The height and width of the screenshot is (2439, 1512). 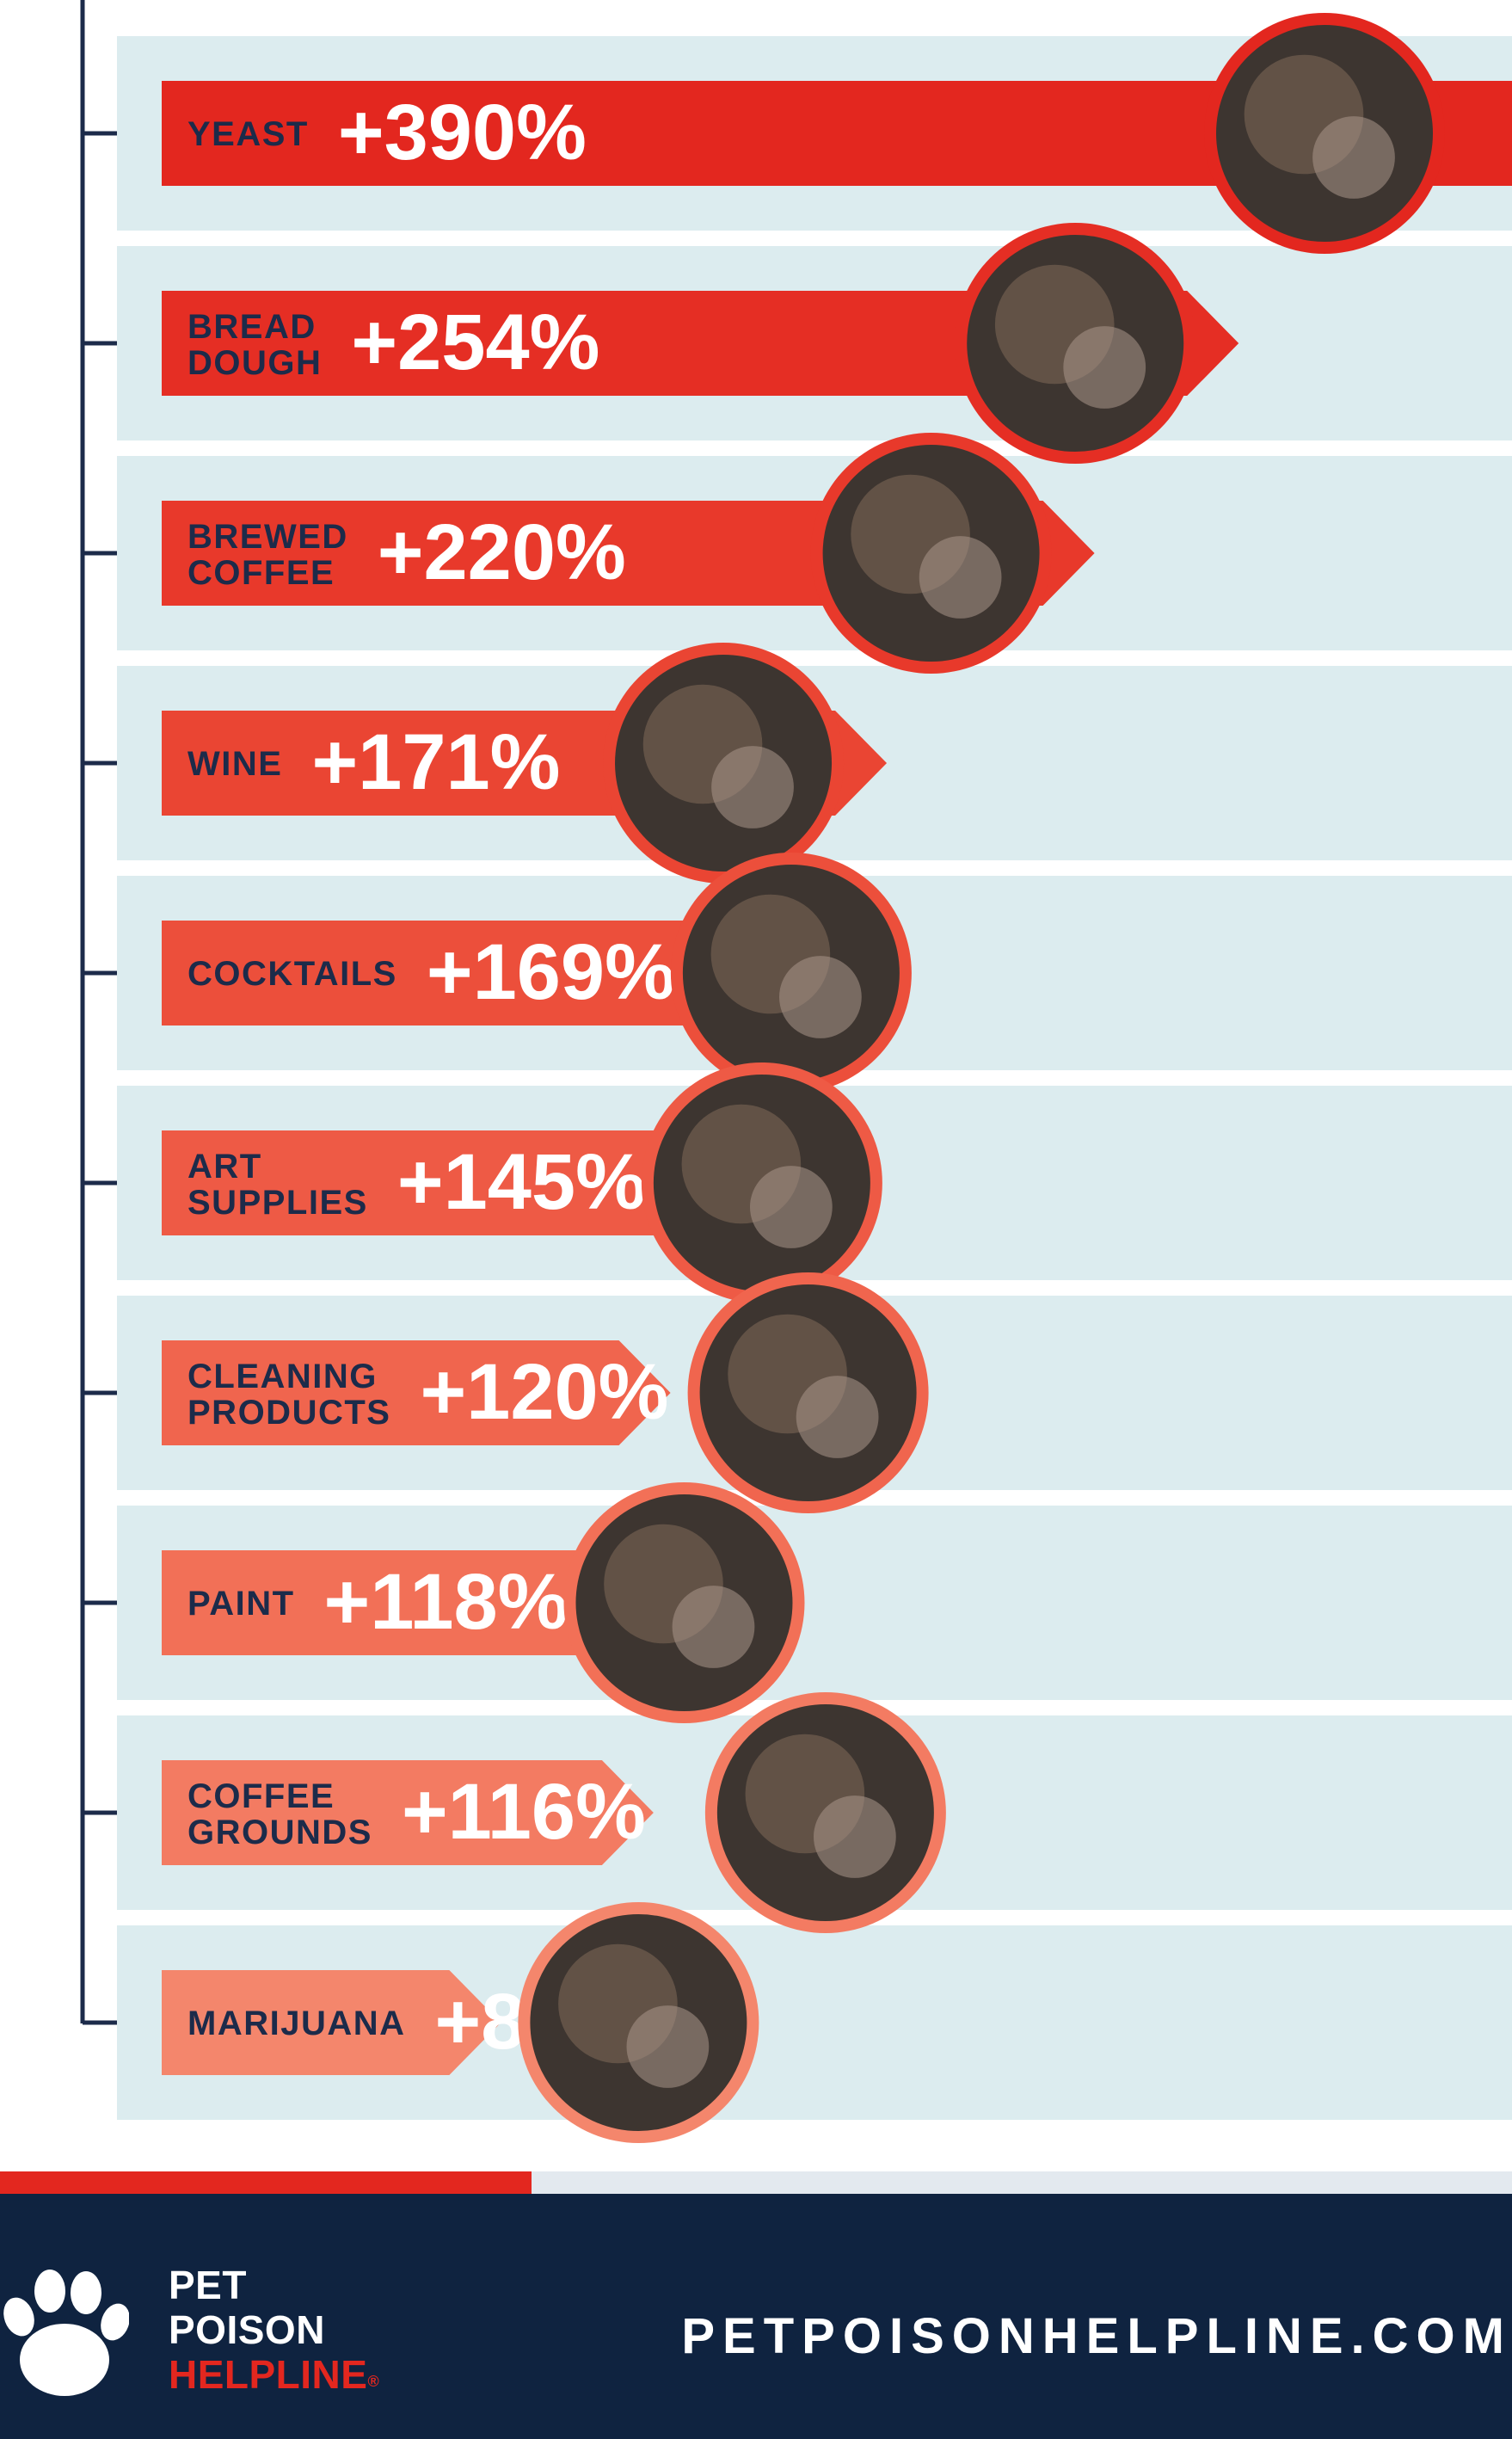 I want to click on brand-line-2: POISON, so click(x=247, y=2329).